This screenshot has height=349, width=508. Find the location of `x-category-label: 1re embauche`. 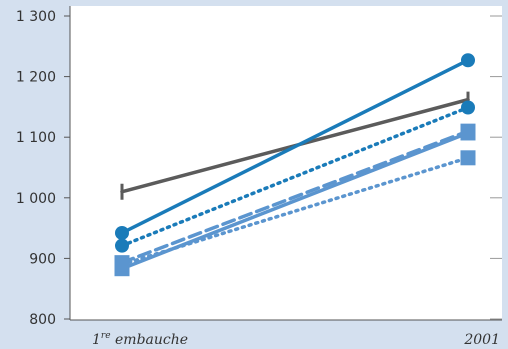

x-category-label: 1re embauche is located at coordinates (140, 339).